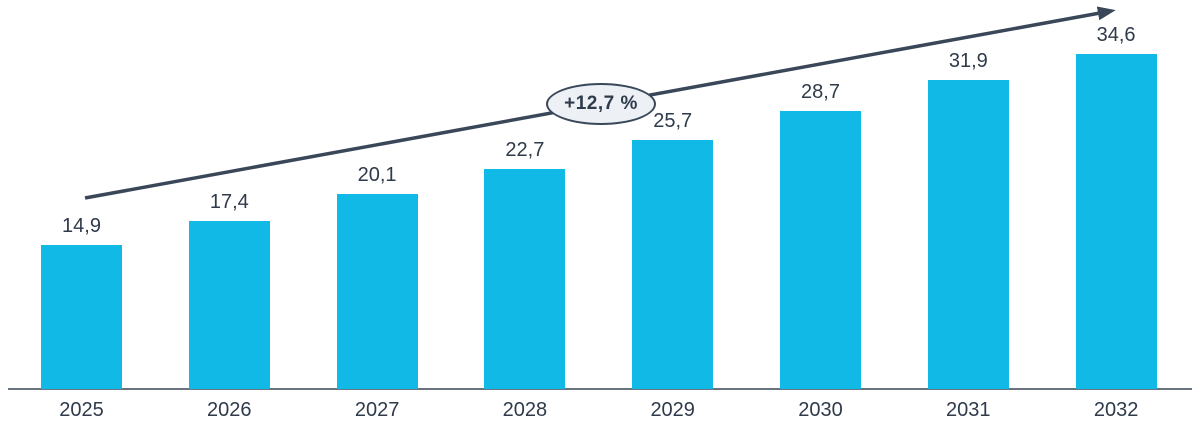  What do you see at coordinates (820, 92) in the screenshot?
I see `bar-value-label: 28,7` at bounding box center [820, 92].